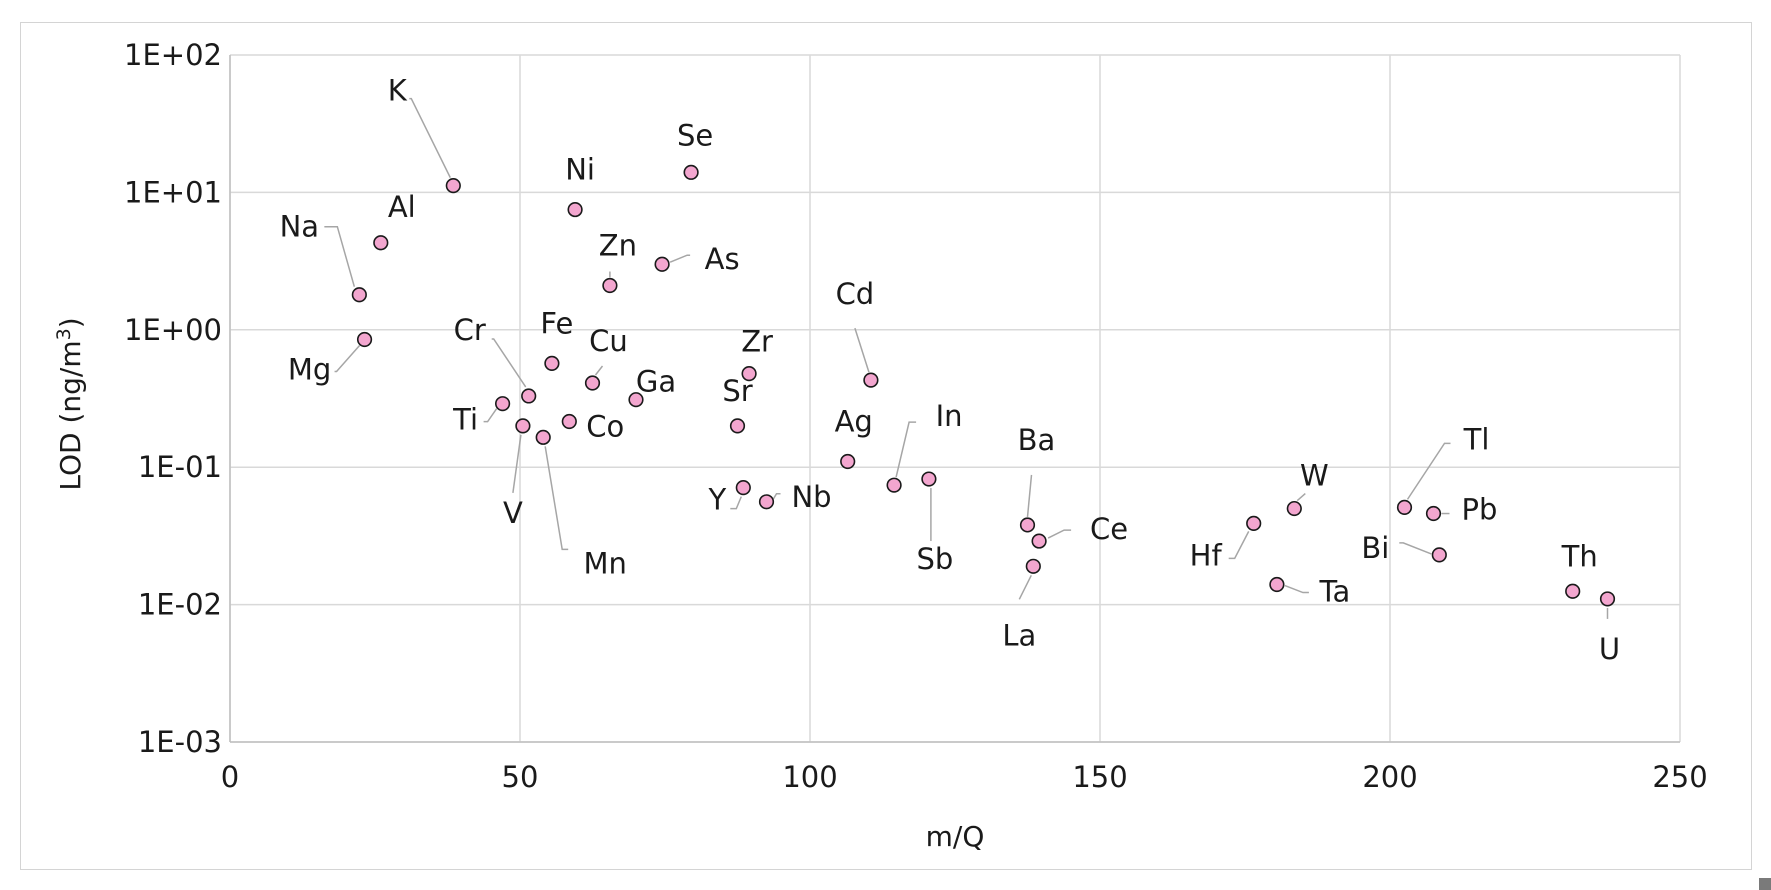  Describe the element at coordinates (309, 369) in the screenshot. I see `point-label-mg: Mg` at that location.